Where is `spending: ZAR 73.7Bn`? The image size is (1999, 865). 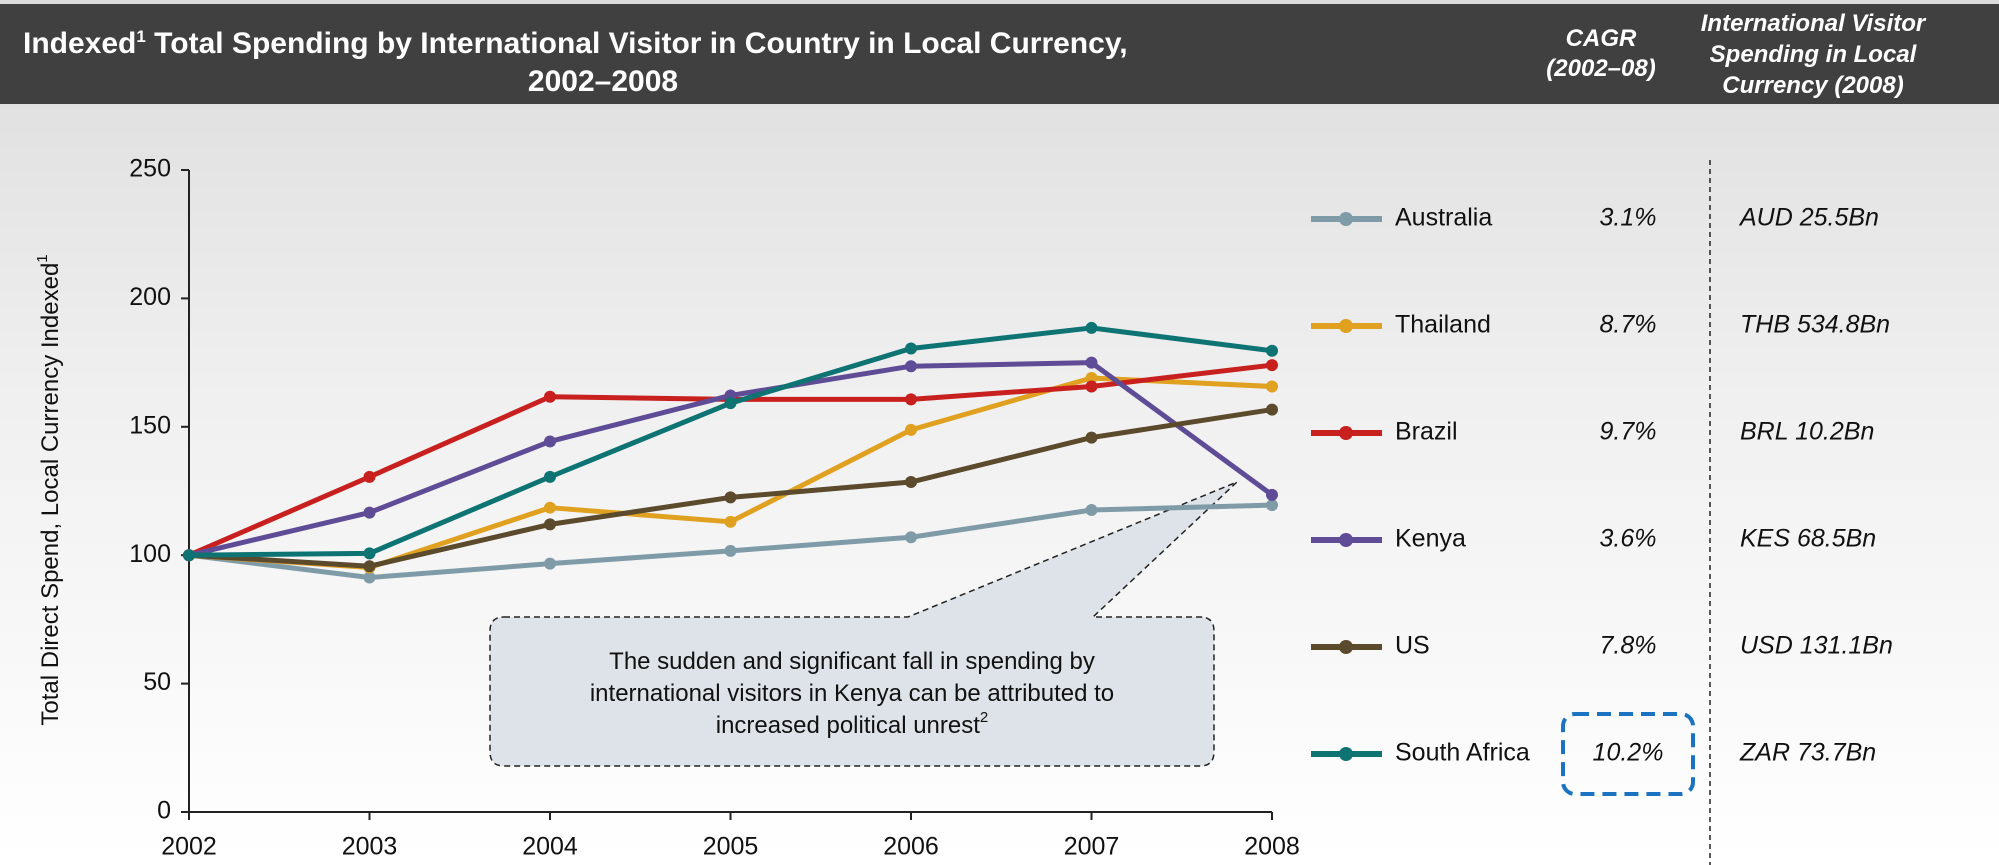 spending: ZAR 73.7Bn is located at coordinates (1807, 753).